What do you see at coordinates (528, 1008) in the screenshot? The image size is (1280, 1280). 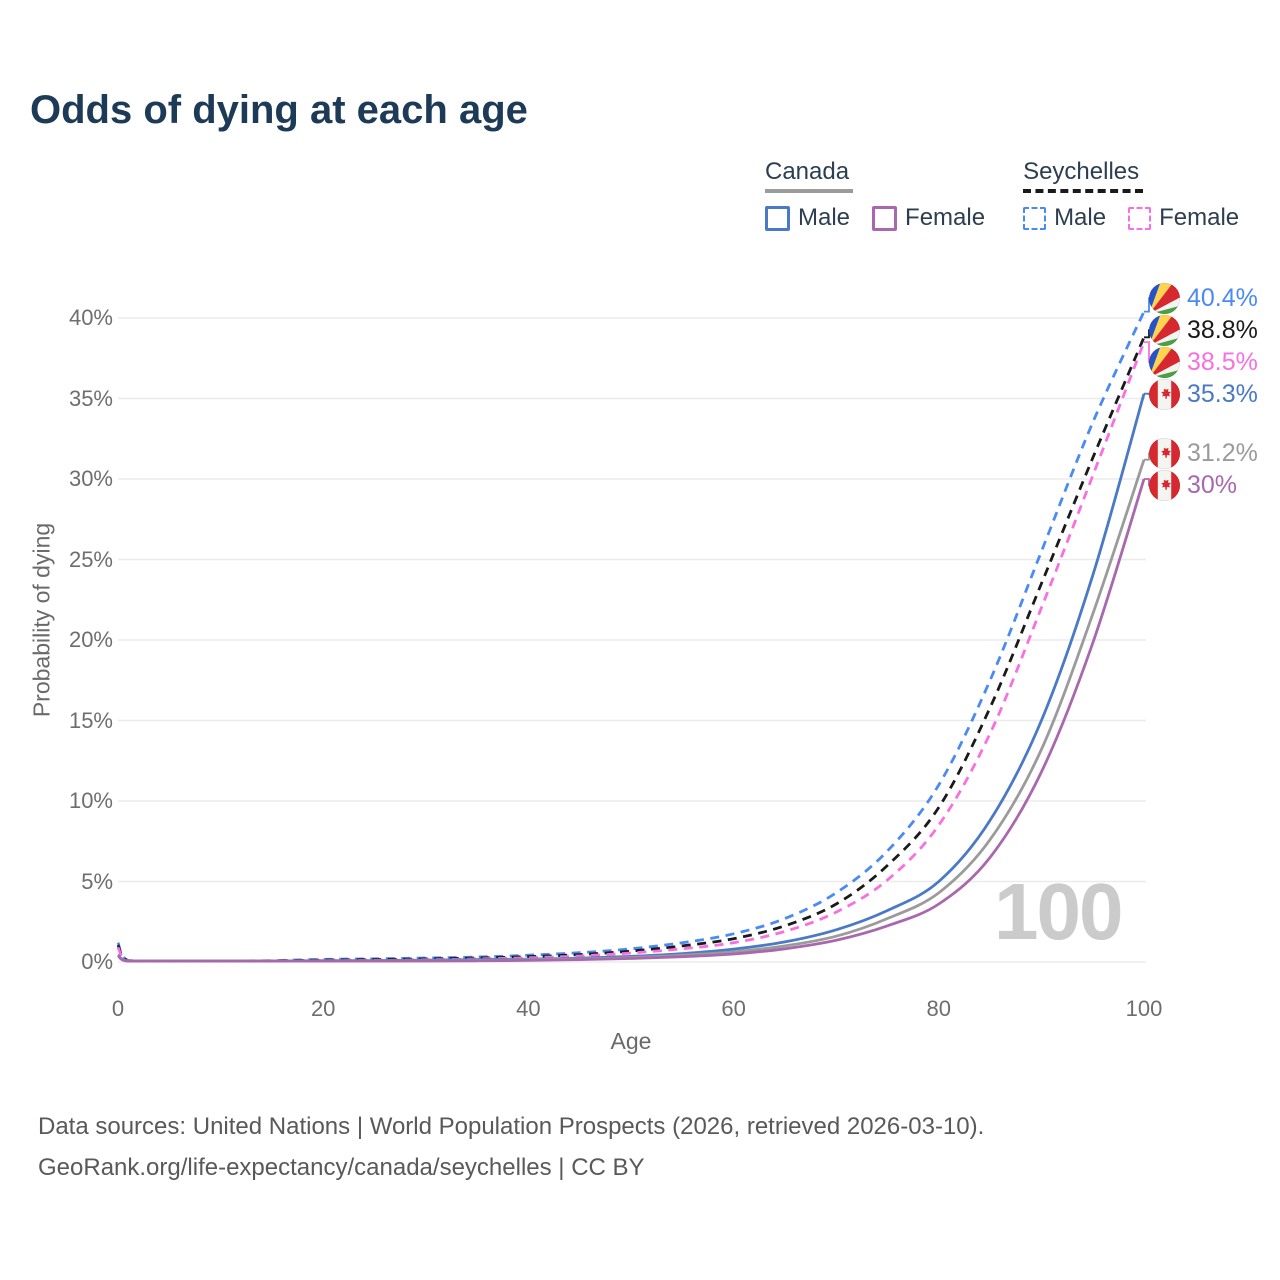 I see `x-tick-label: 40` at bounding box center [528, 1008].